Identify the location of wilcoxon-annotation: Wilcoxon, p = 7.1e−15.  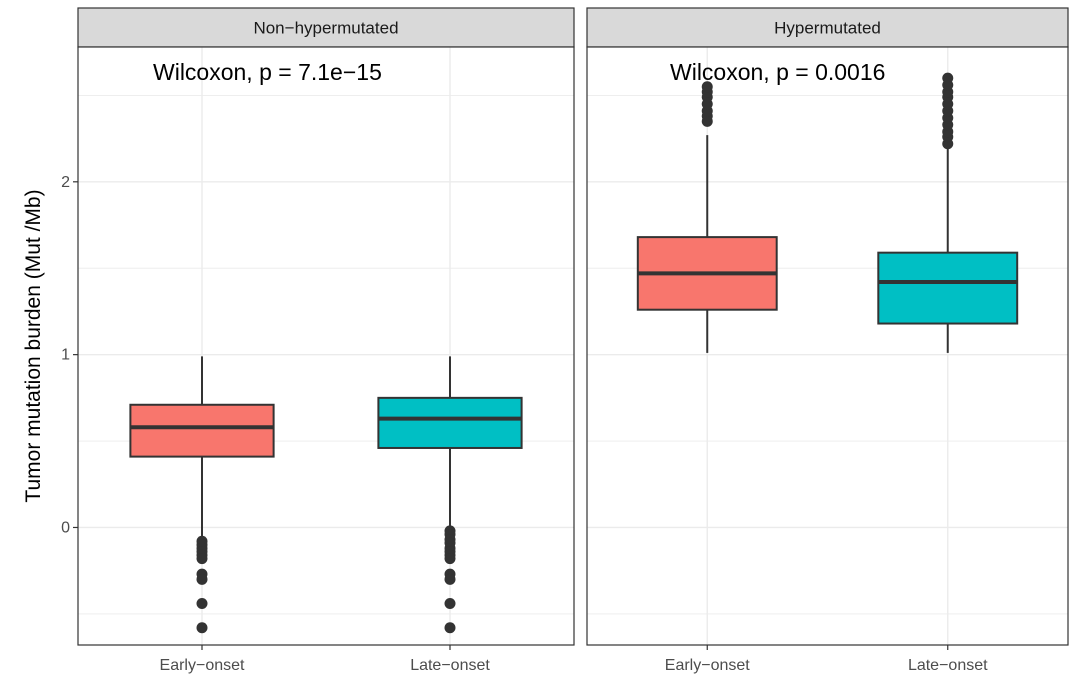
(267, 72).